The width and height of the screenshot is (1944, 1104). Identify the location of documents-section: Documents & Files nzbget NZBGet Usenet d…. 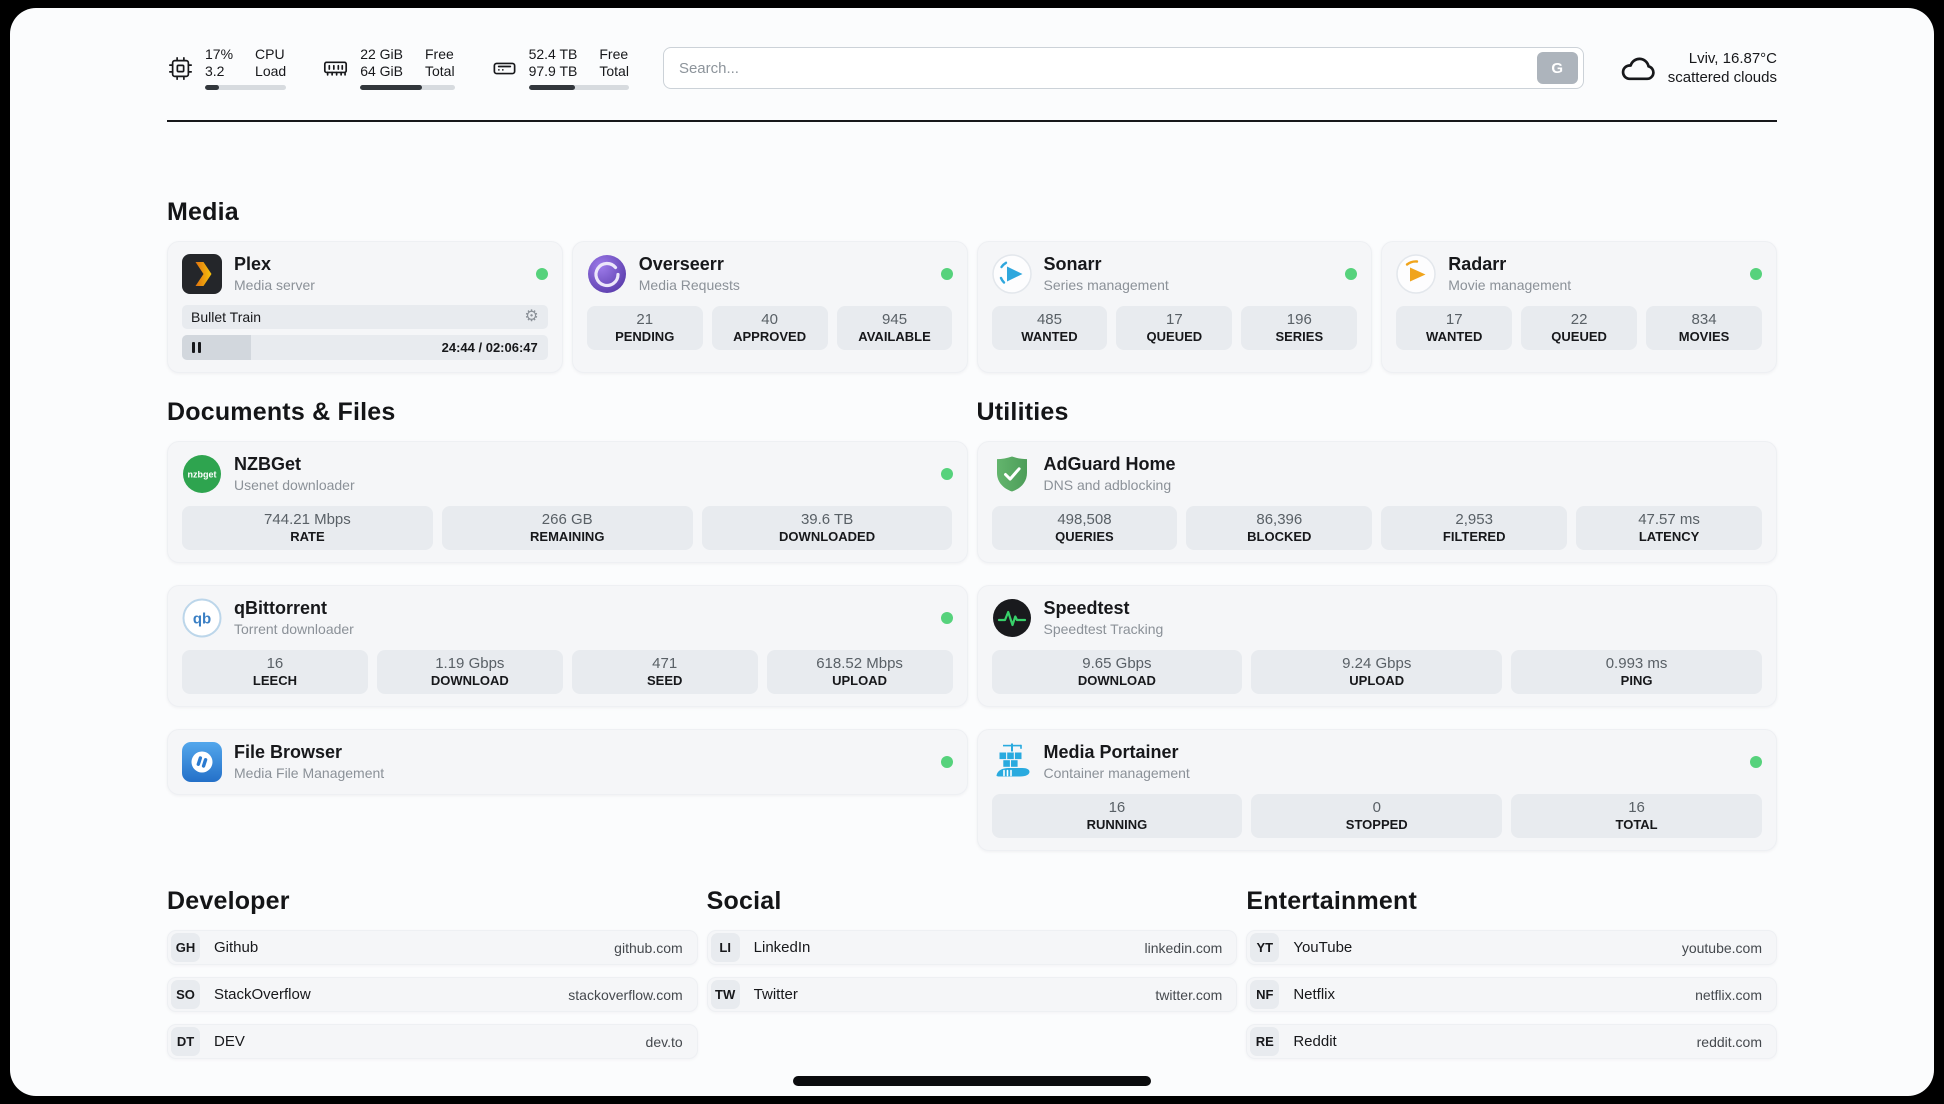
(567, 596).